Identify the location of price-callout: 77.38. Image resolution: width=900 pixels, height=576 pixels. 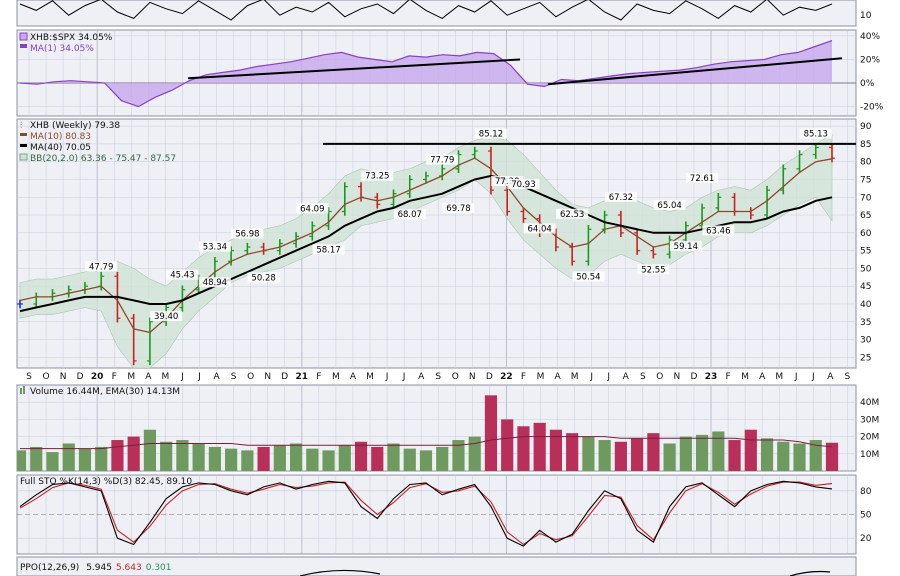
(507, 182).